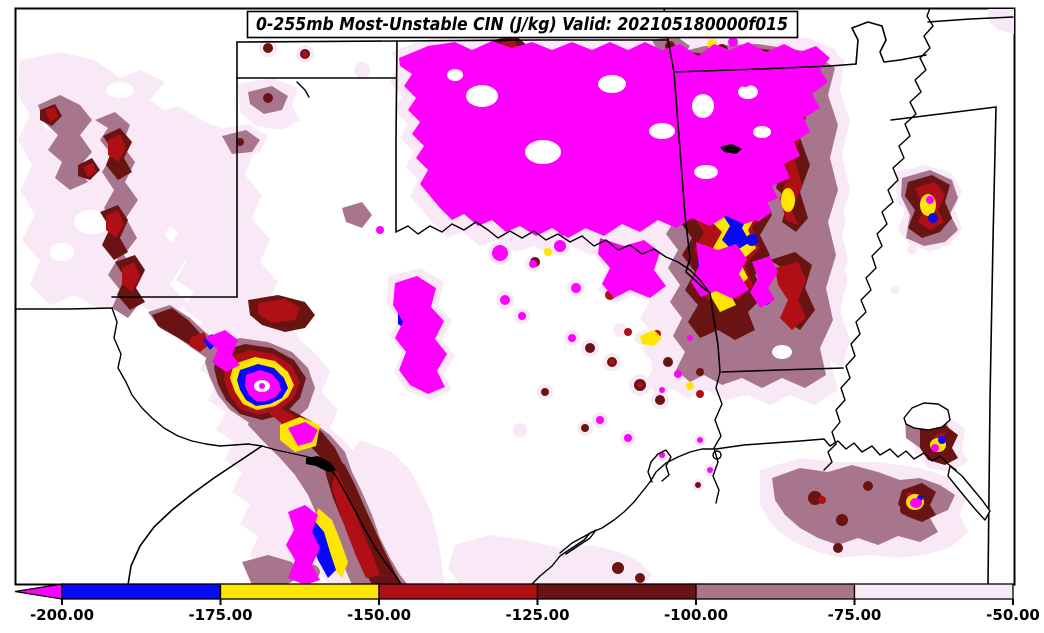 The width and height of the screenshot is (1044, 633). I want to click on contour-region-yl-dot, so click(690, 386).